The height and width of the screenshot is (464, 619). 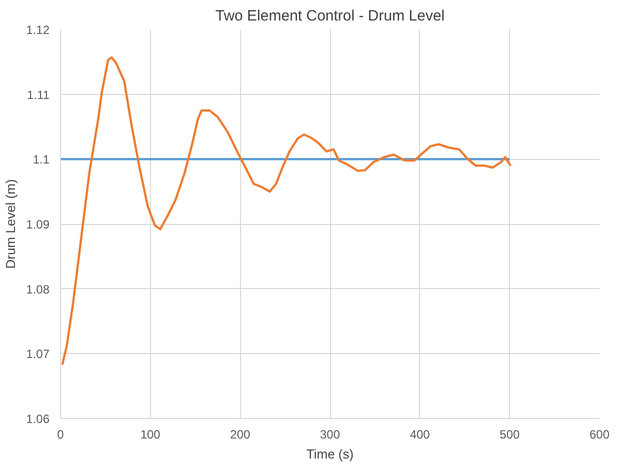 What do you see at coordinates (420, 435) in the screenshot?
I see `x-tick-label: 400` at bounding box center [420, 435].